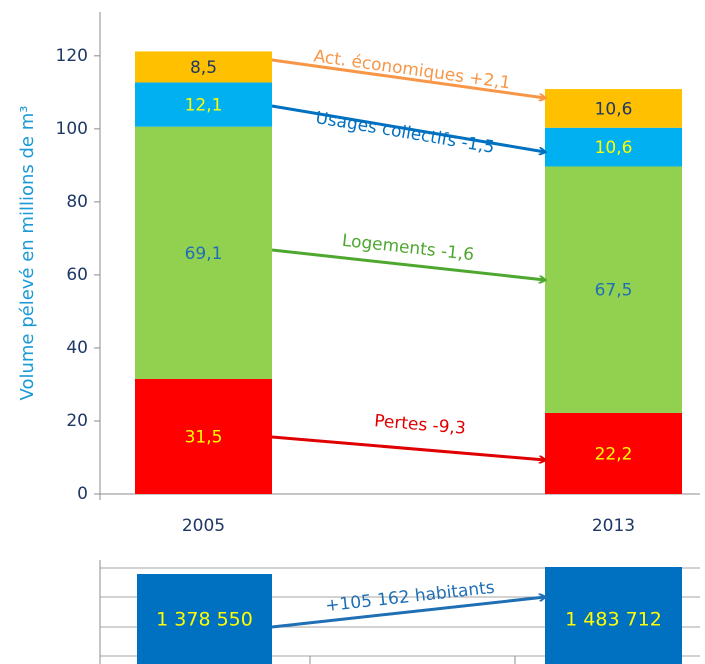 Image resolution: width=705 pixels, height=664 pixels. Describe the element at coordinates (77, 275) in the screenshot. I see `y-tick-label: 60` at that location.